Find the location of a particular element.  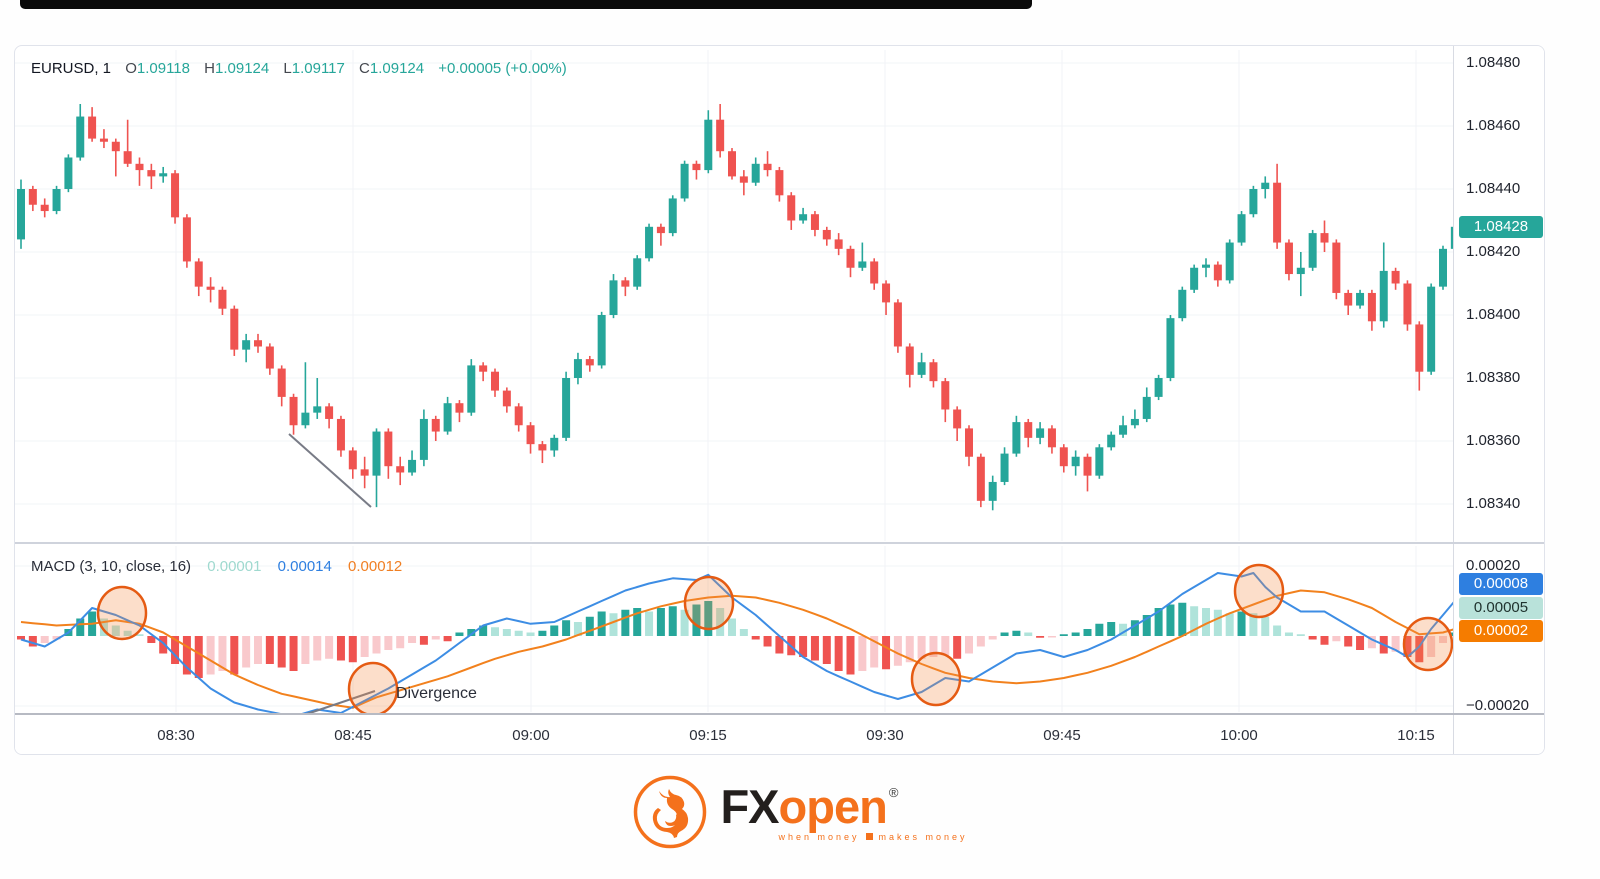

macd-tick-label: 0.00020 is located at coordinates (1493, 565).